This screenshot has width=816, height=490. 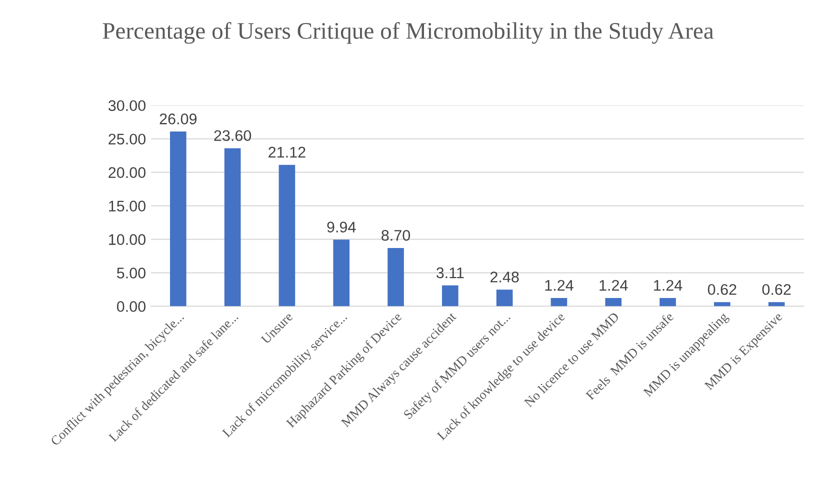 I want to click on data-label: 21.12, so click(x=287, y=152).